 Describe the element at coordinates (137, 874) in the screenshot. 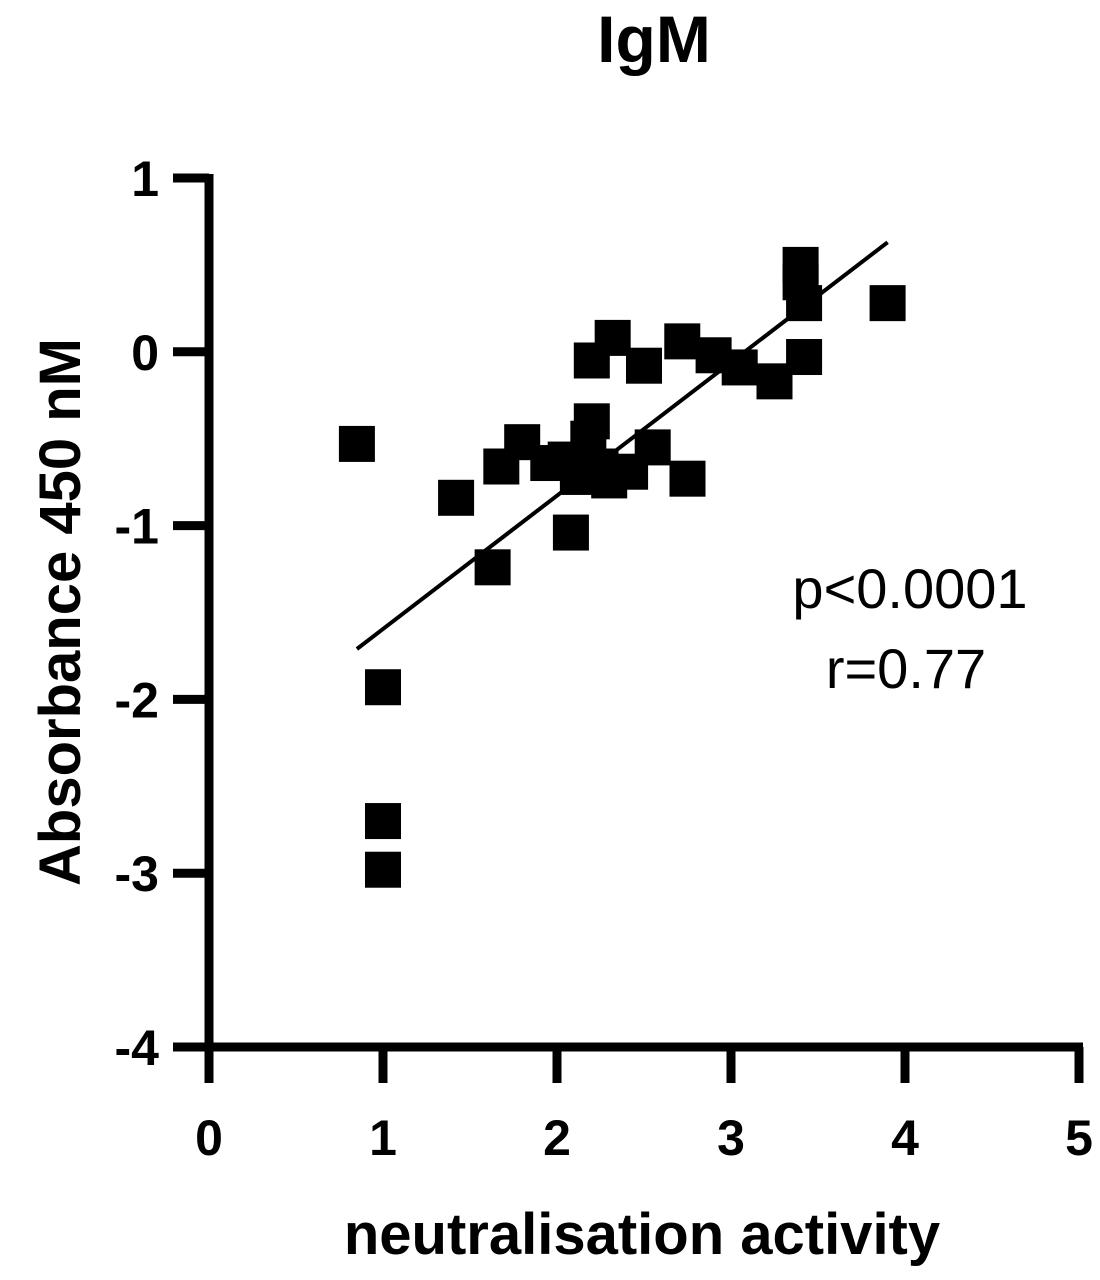

I see `y-tick-label: -3` at that location.